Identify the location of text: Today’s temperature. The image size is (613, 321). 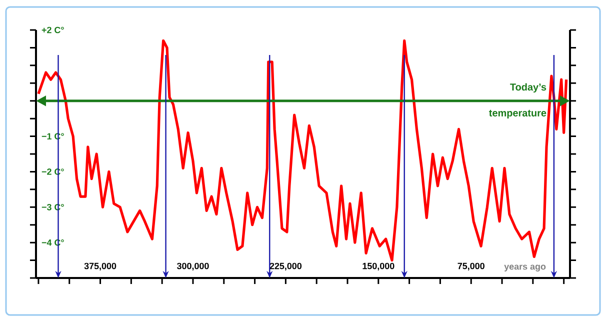
(517, 100).